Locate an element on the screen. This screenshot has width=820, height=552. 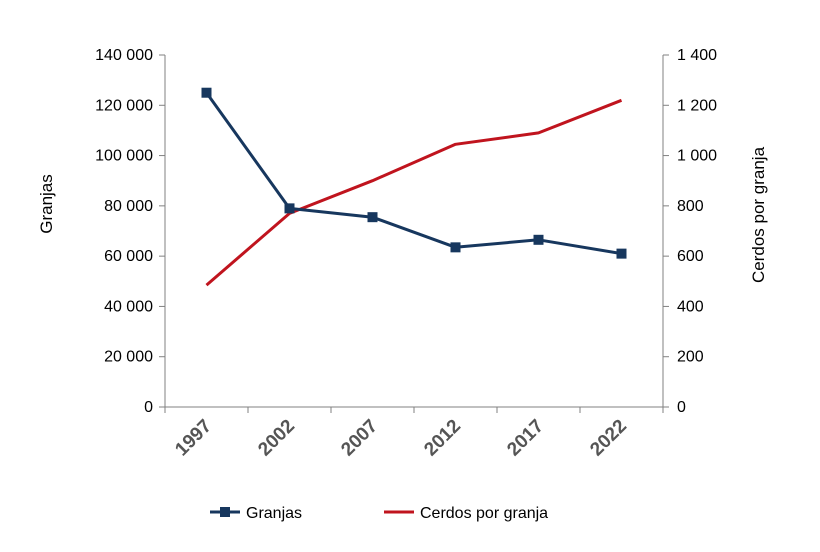
right-tick-label: 1 200 is located at coordinates (697, 105).